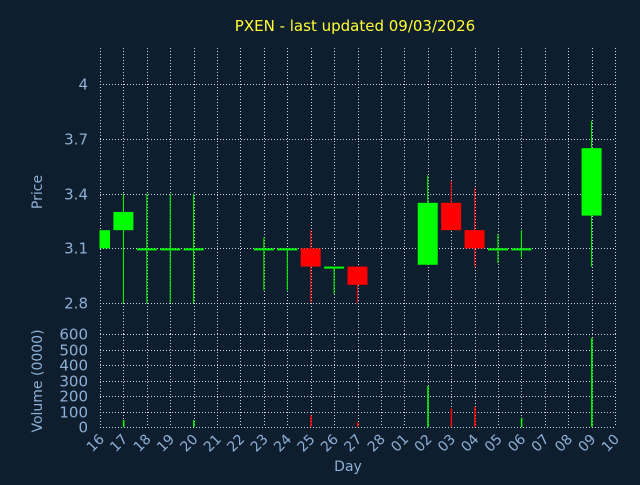 The image size is (640, 485). What do you see at coordinates (564, 444) in the screenshot?
I see `x-tick-label: 08` at bounding box center [564, 444].